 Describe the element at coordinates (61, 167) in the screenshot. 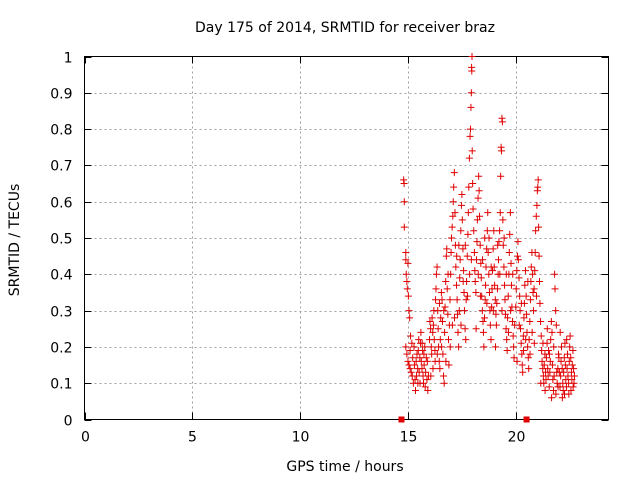

I see `y-tick-label: 0.7` at that location.